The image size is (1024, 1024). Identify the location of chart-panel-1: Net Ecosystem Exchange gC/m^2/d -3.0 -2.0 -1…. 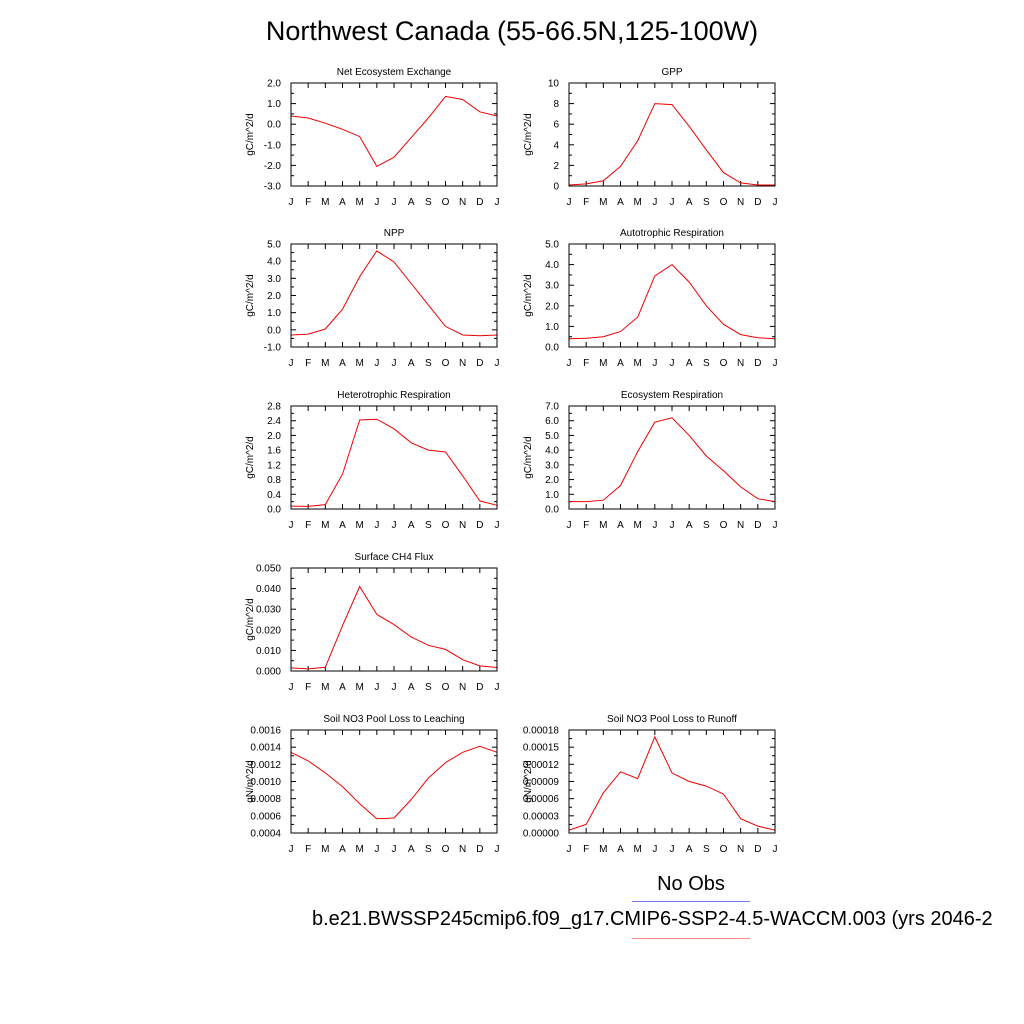
(372, 137).